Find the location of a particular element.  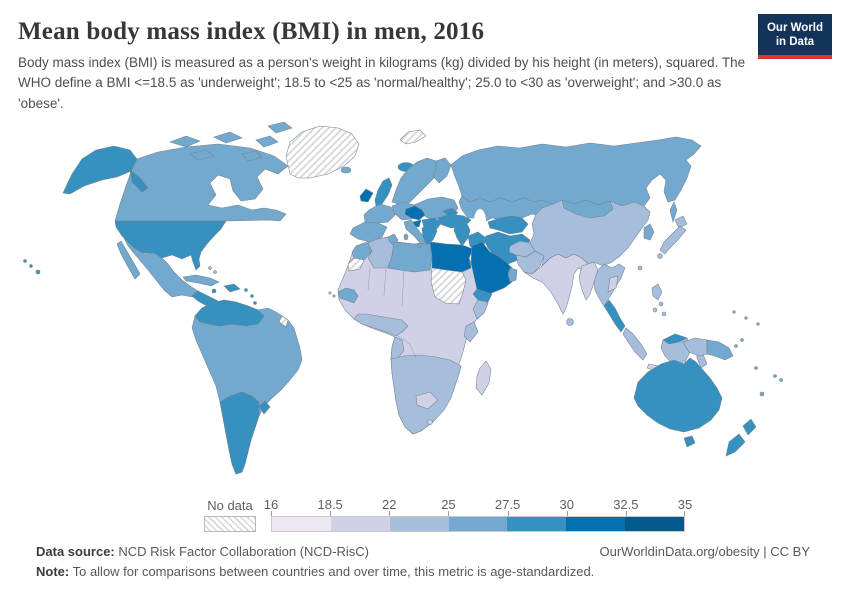

country-canada is located at coordinates (201, 182).